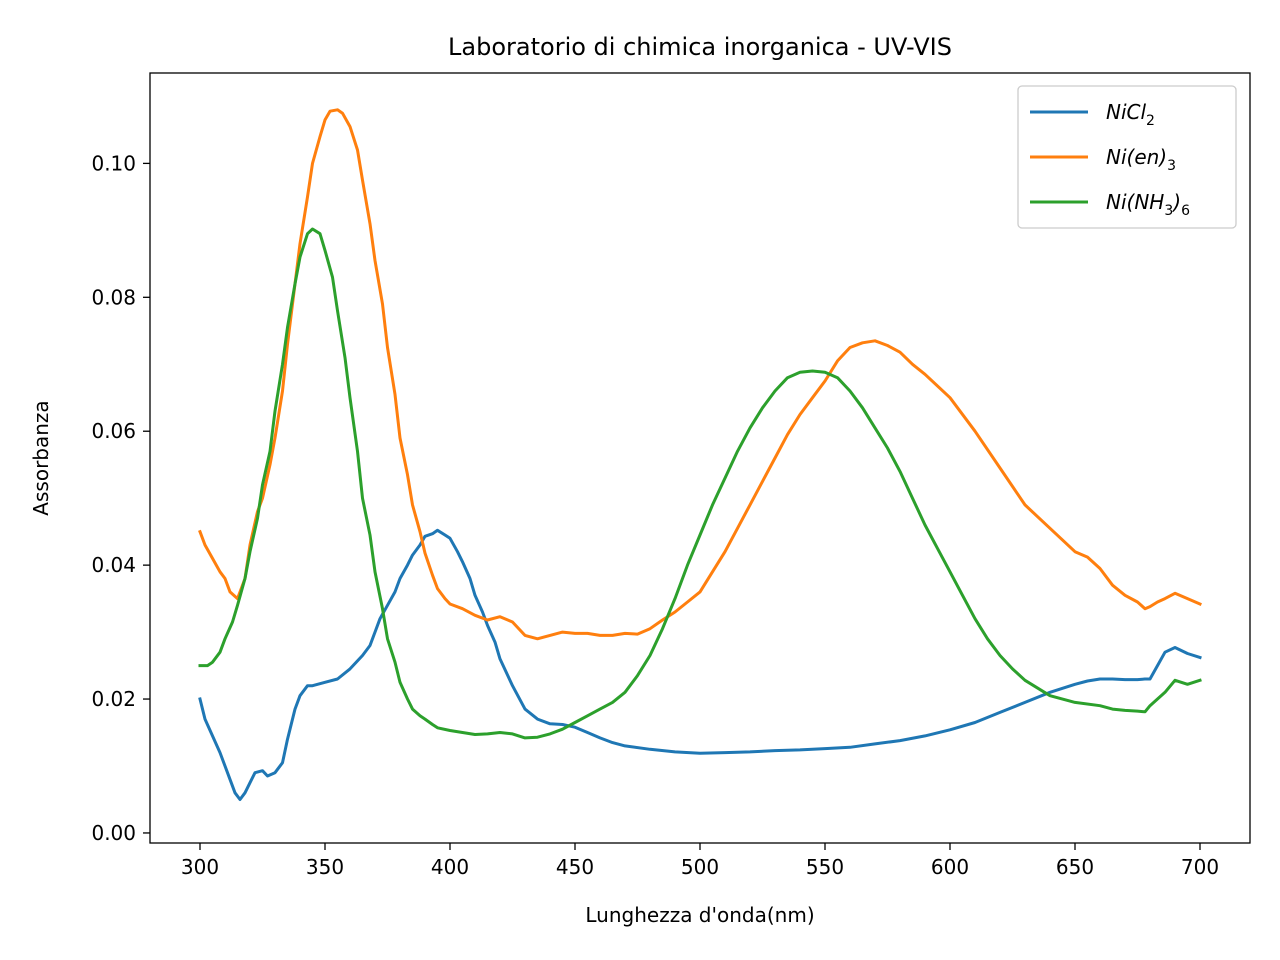  Describe the element at coordinates (113, 699) in the screenshot. I see `y-tick-label: 0.02` at that location.